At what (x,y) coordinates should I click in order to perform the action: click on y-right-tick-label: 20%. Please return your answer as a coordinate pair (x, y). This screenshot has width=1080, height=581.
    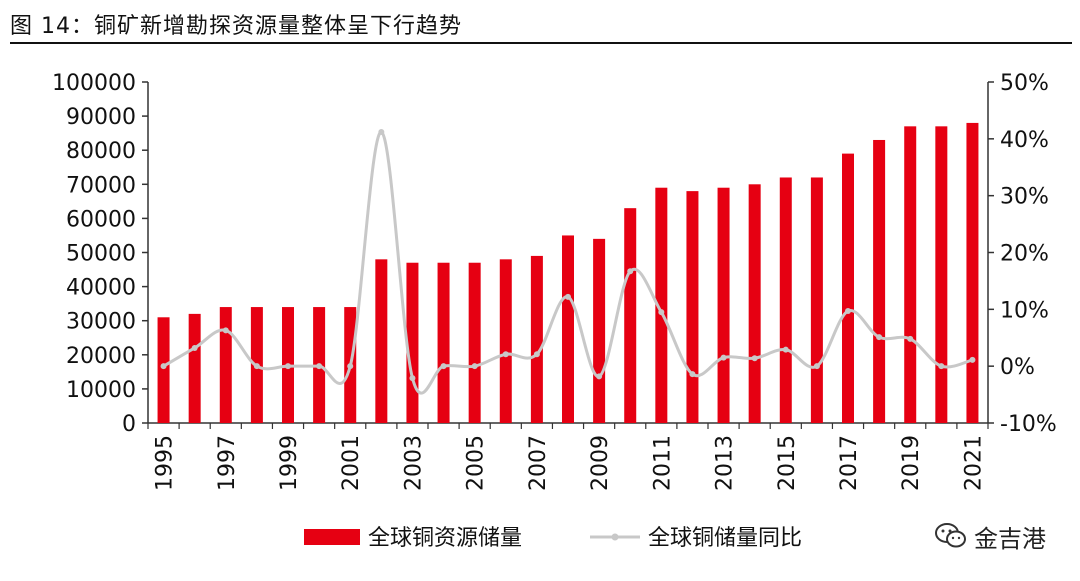
    Looking at the image, I should click on (1024, 254).